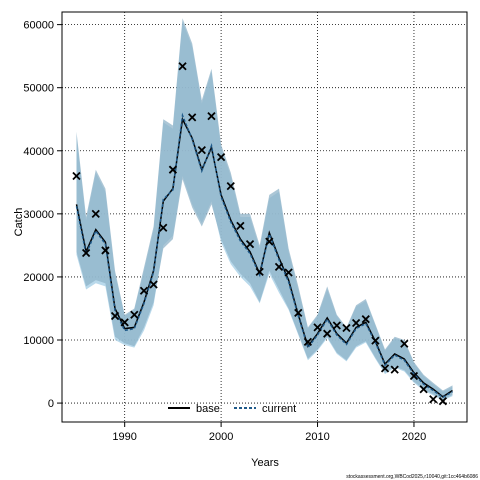 The height and width of the screenshot is (480, 480). Describe the element at coordinates (208, 409) in the screenshot. I see `legend-base-label: base` at that location.